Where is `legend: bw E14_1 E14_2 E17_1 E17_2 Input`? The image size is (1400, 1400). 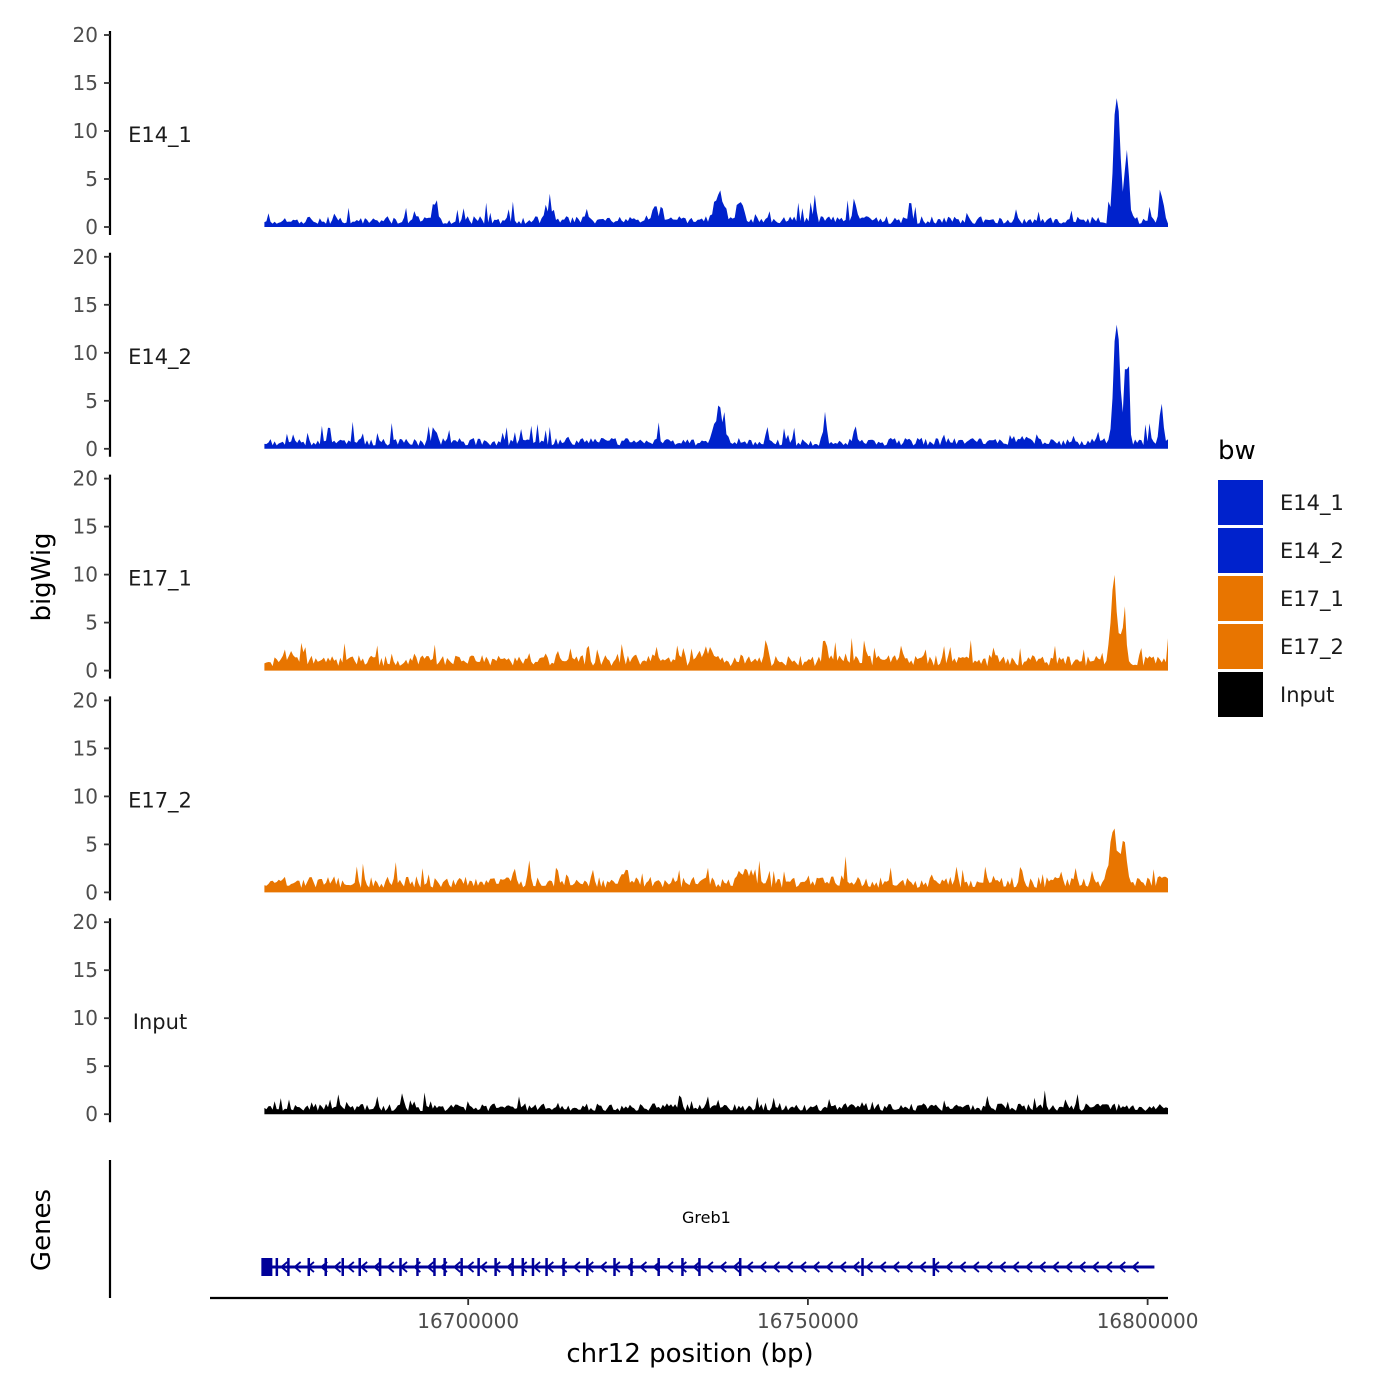 legend: bw E14_1 E14_2 E17_1 E17_2 Input is located at coordinates (1281, 576).